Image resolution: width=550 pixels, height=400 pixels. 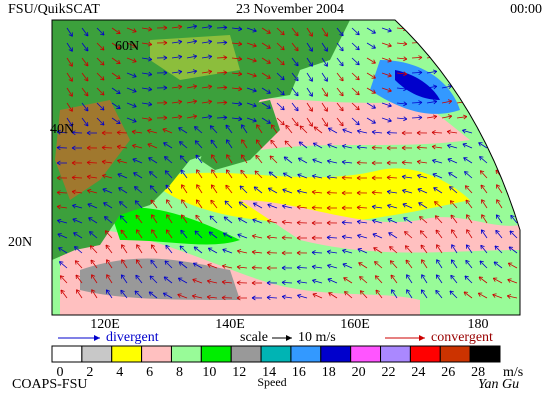 What do you see at coordinates (478, 372) in the screenshot?
I see `colorbar-tick-label: 28` at bounding box center [478, 372].